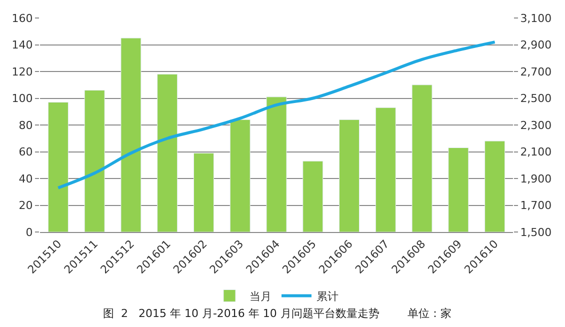 Image resolution: width=565 pixels, height=327 pixels. What do you see at coordinates (25, 205) in the screenshot?
I see `y-tick-label: 20` at bounding box center [25, 205].